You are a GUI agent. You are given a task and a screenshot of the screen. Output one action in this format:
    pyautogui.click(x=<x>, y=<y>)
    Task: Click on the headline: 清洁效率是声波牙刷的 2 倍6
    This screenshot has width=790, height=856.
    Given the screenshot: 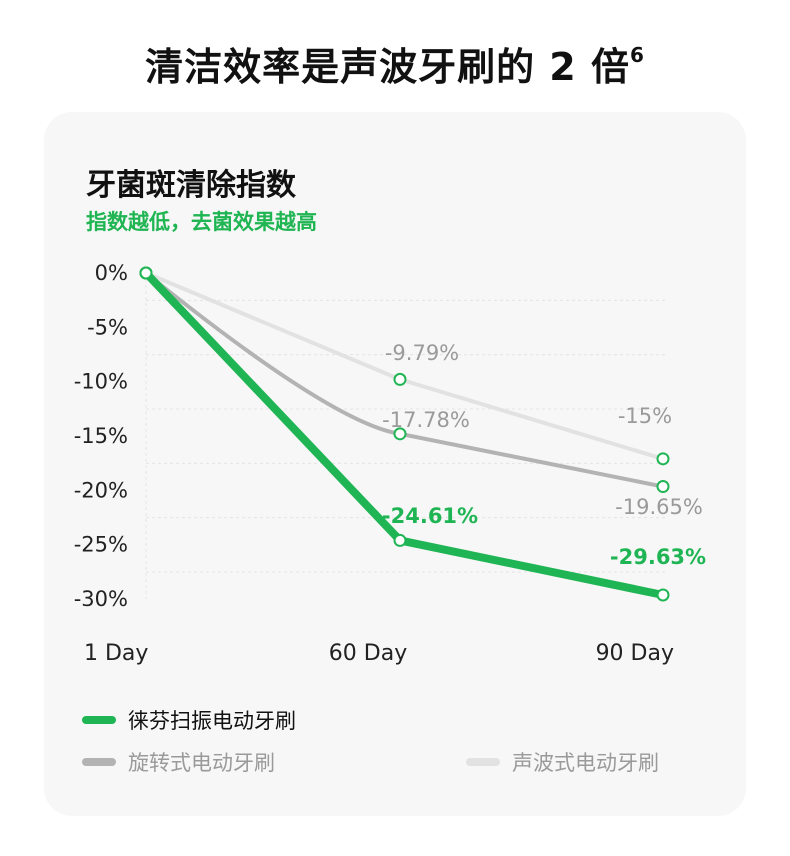 What is the action you would take?
    pyautogui.click(x=395, y=63)
    